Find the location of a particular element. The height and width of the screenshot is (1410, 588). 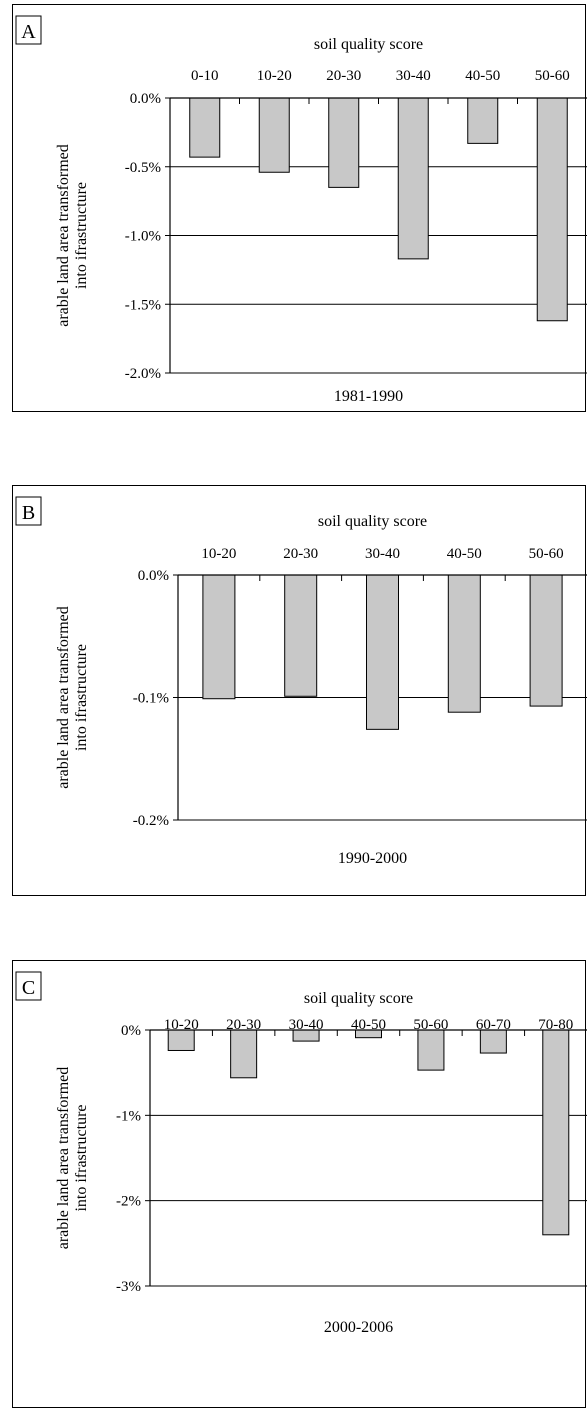

y-tick-label: -3% is located at coordinates (128, 1287).